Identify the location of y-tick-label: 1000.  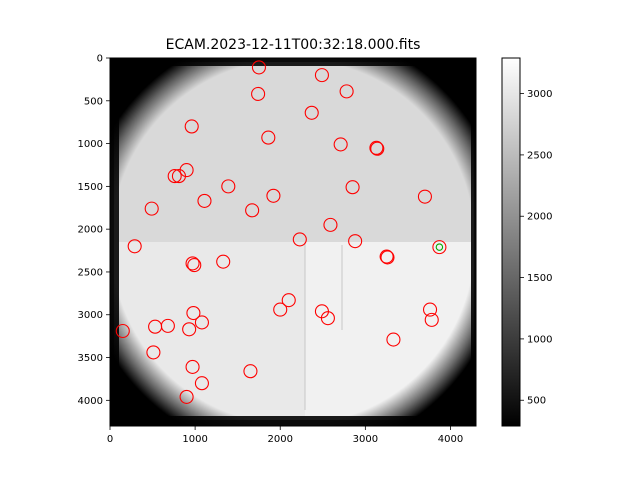
(90, 144).